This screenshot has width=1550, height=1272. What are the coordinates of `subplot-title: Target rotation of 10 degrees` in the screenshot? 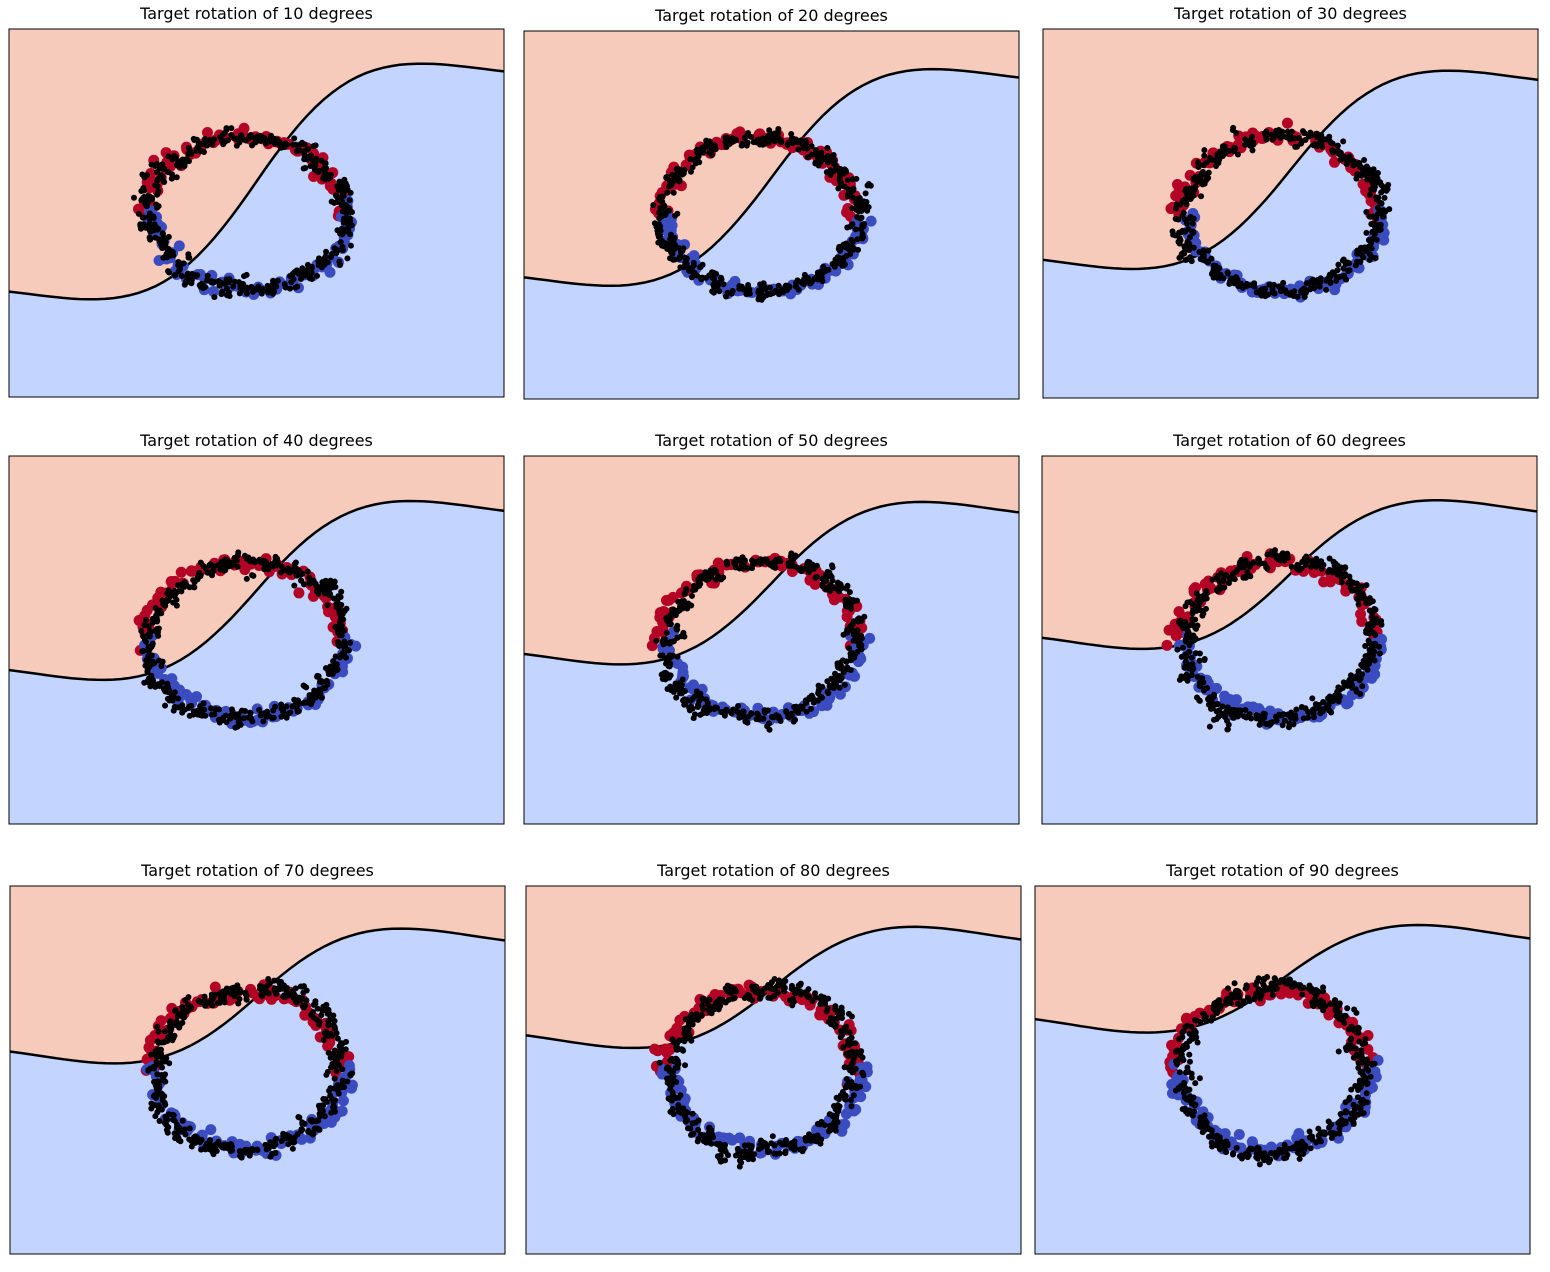 It's located at (256, 13).